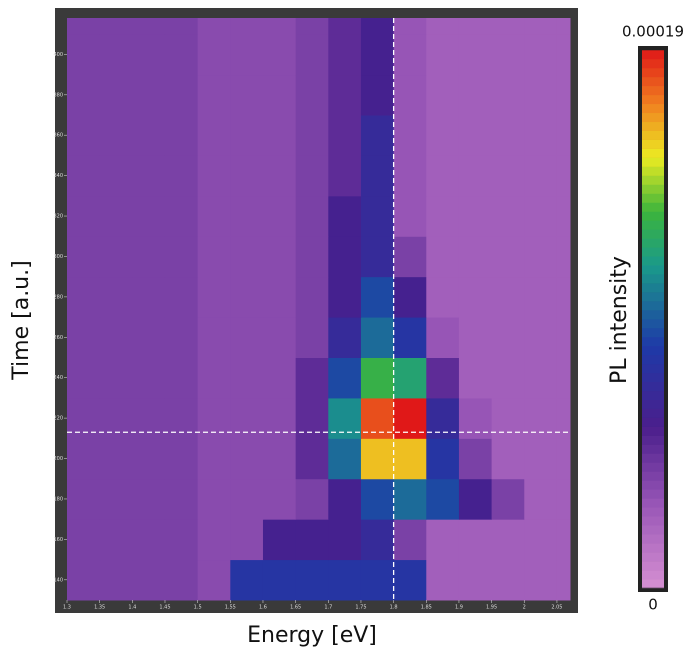  Describe the element at coordinates (556, 608) in the screenshot. I see `x-tick-label: 2.05` at that location.